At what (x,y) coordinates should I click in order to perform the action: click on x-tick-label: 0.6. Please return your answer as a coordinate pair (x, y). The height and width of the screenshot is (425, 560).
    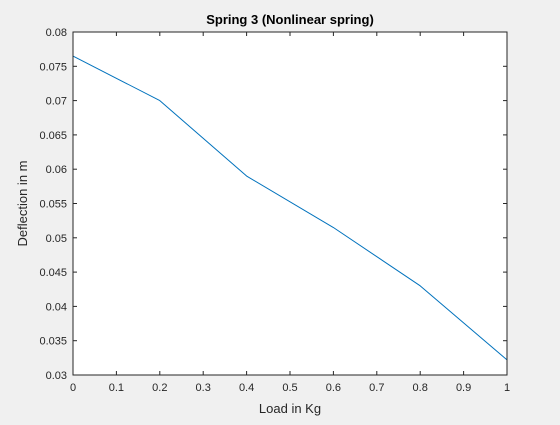
    Looking at the image, I should click on (333, 388).